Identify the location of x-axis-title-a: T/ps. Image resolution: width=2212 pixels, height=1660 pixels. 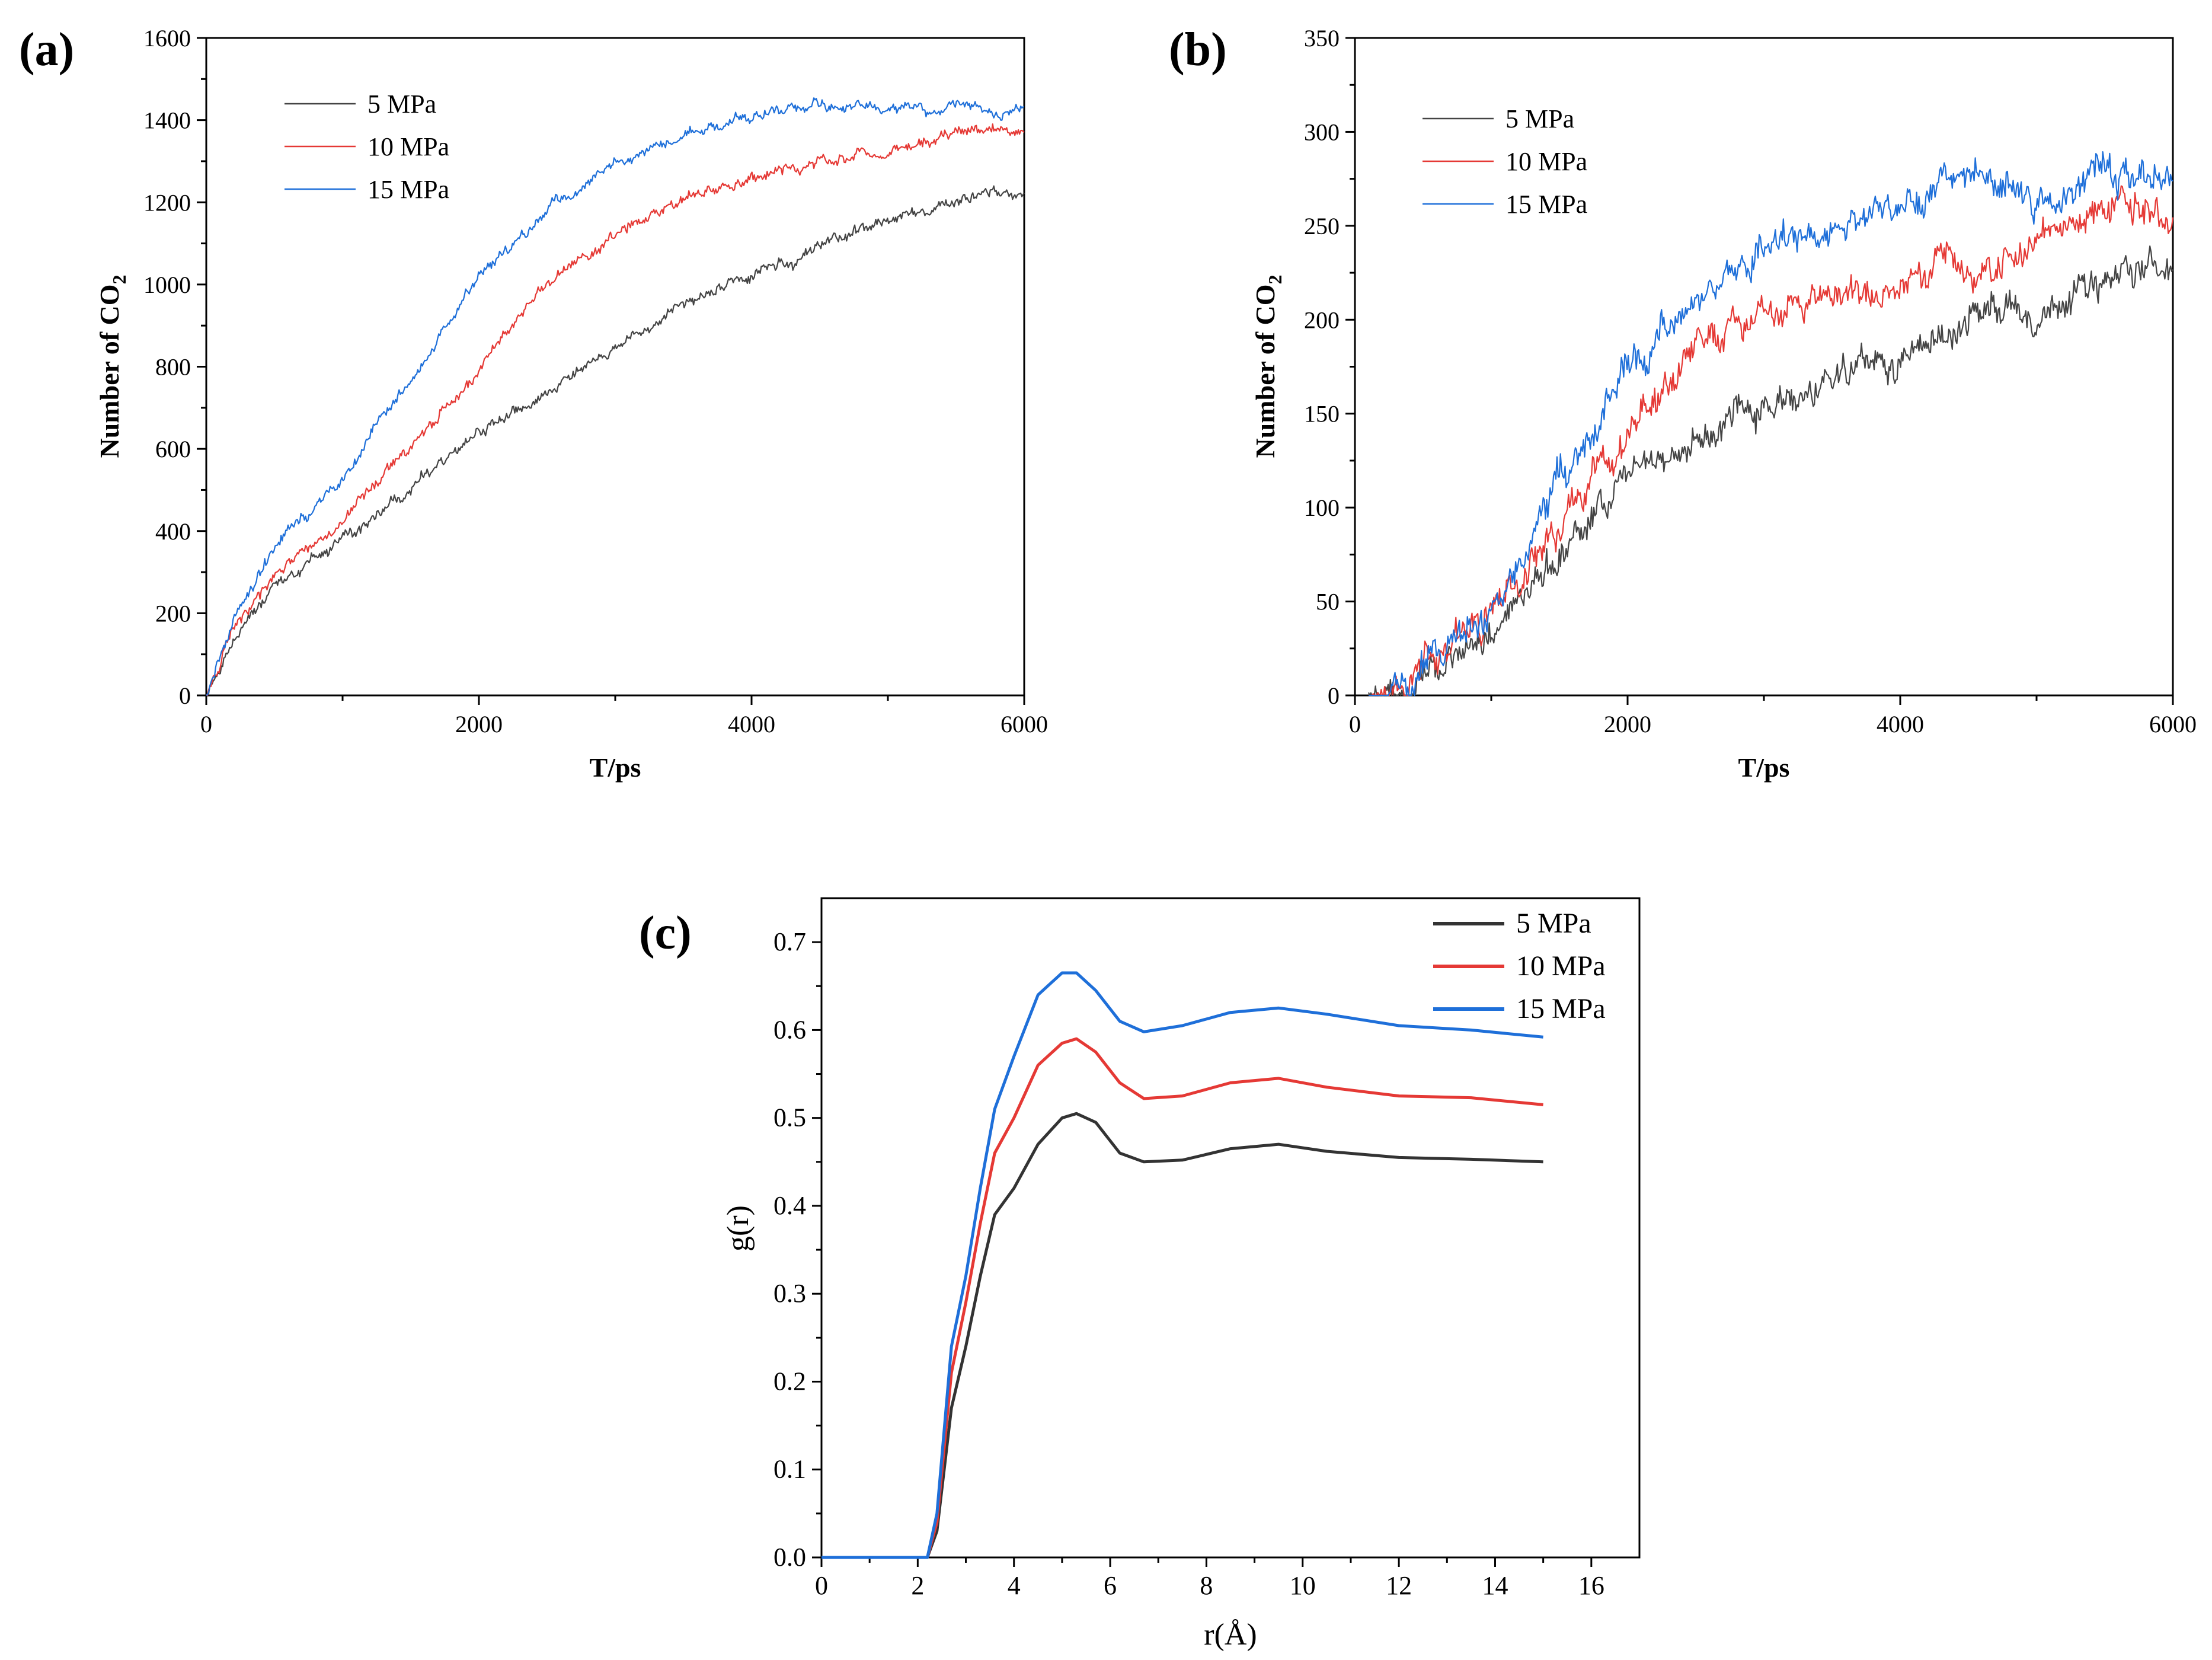
(615, 767).